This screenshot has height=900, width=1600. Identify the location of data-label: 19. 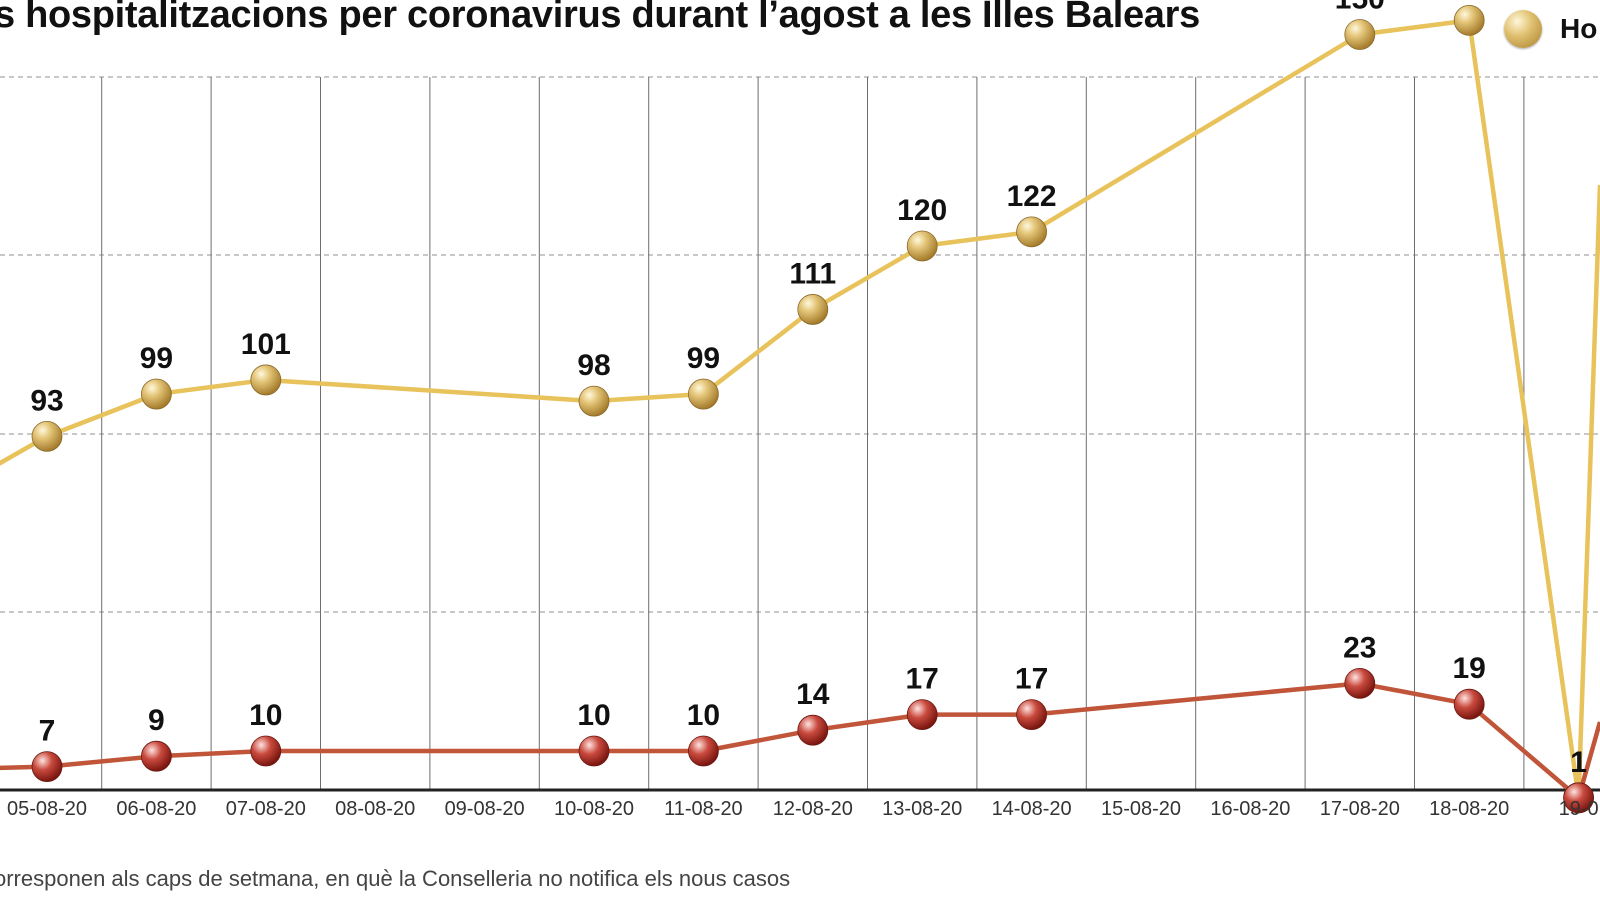
(1469, 668).